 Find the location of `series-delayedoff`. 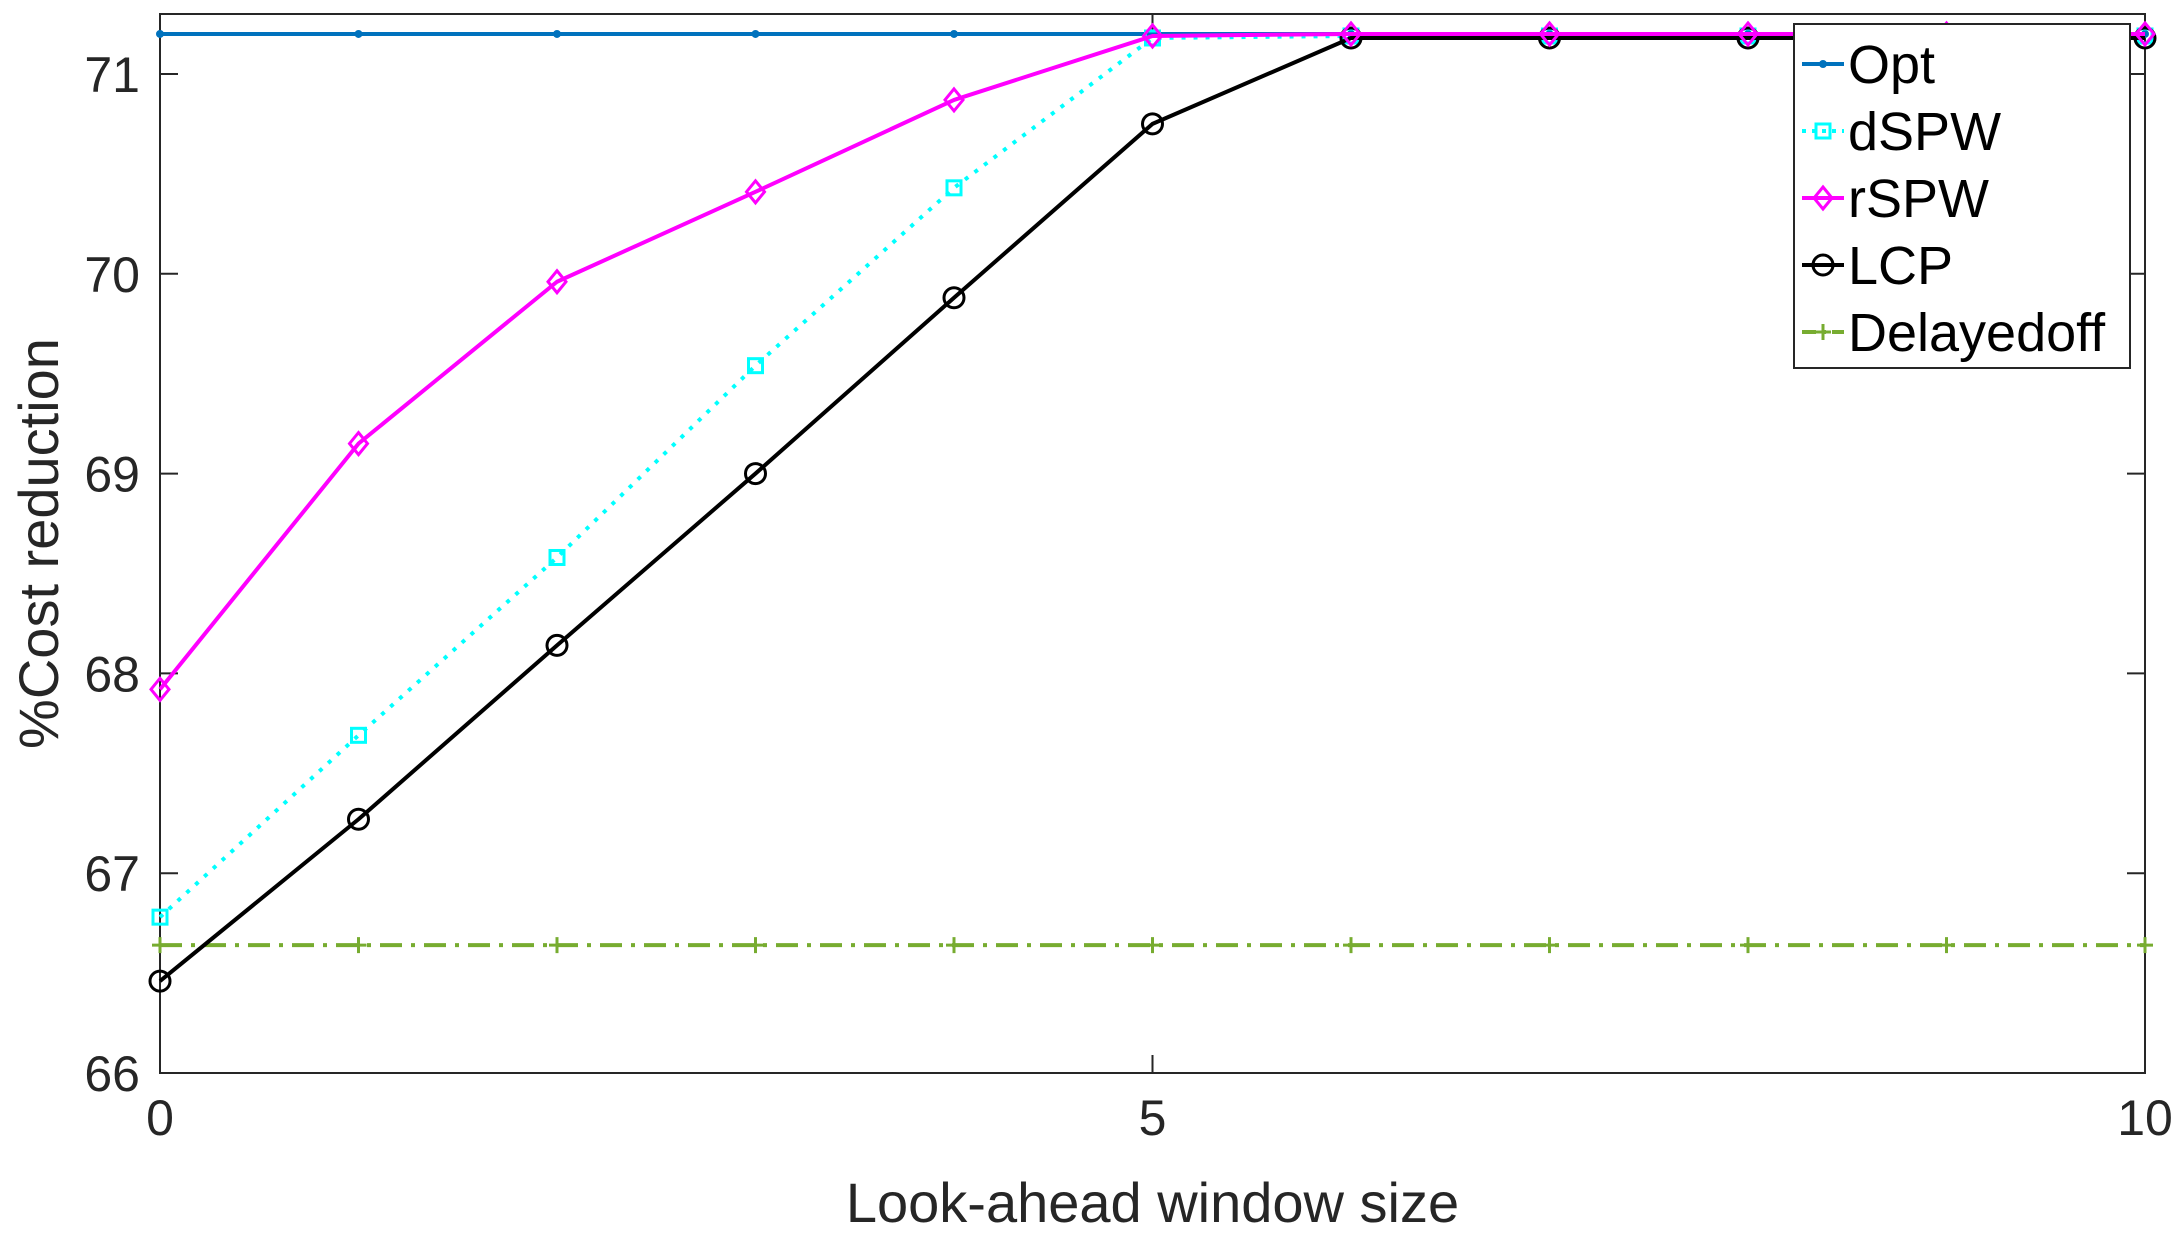

series-delayedoff is located at coordinates (1152, 945).